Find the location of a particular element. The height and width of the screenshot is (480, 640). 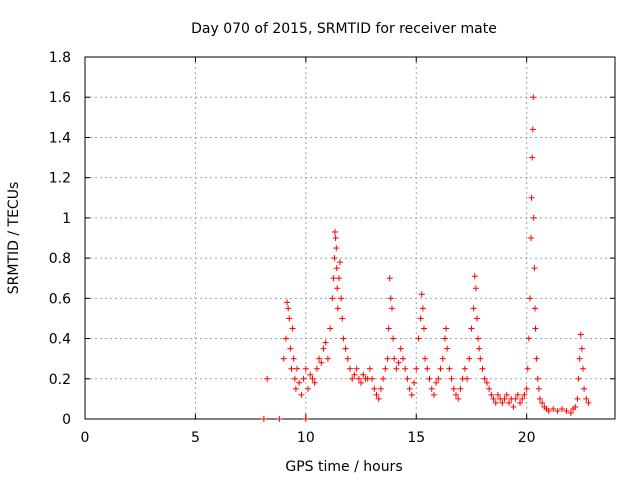

x-tick-label: 5 is located at coordinates (195, 438).